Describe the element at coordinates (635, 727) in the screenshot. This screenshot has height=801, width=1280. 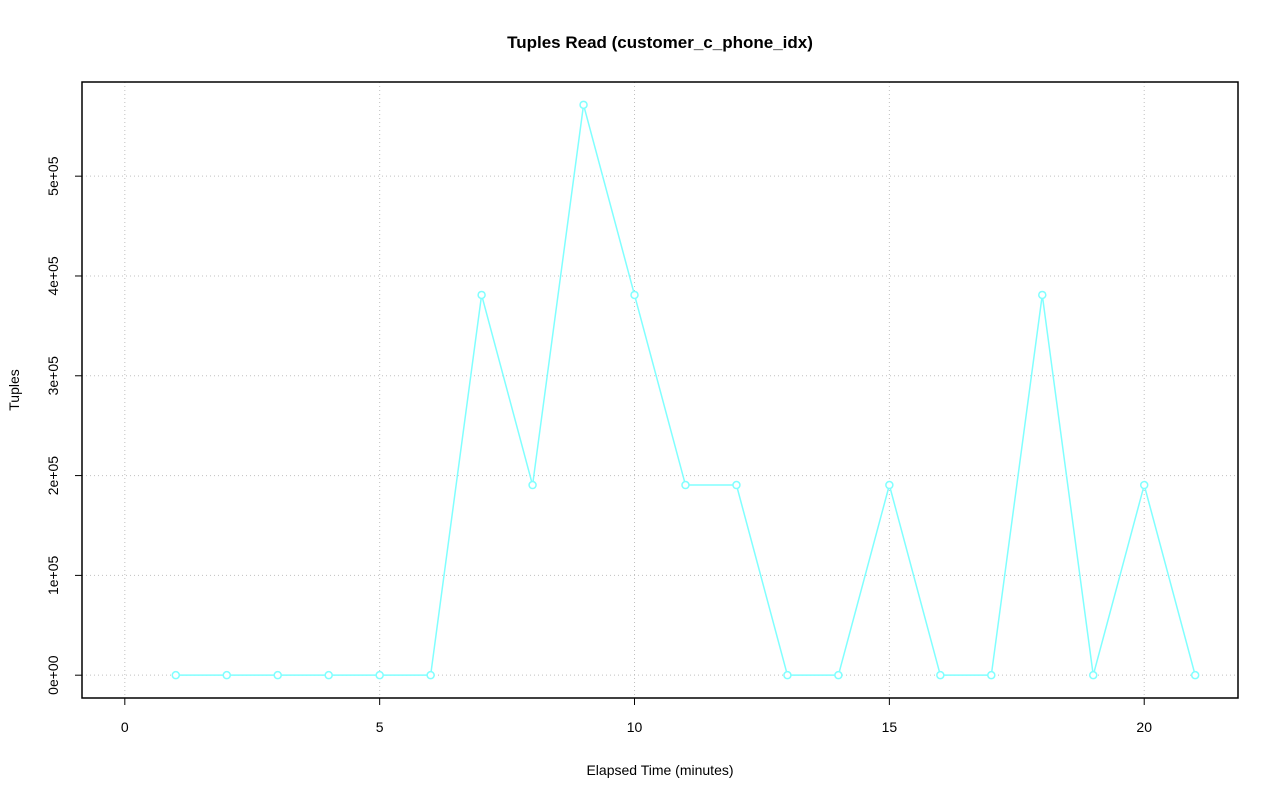
I see `x-tick-label: 10` at that location.